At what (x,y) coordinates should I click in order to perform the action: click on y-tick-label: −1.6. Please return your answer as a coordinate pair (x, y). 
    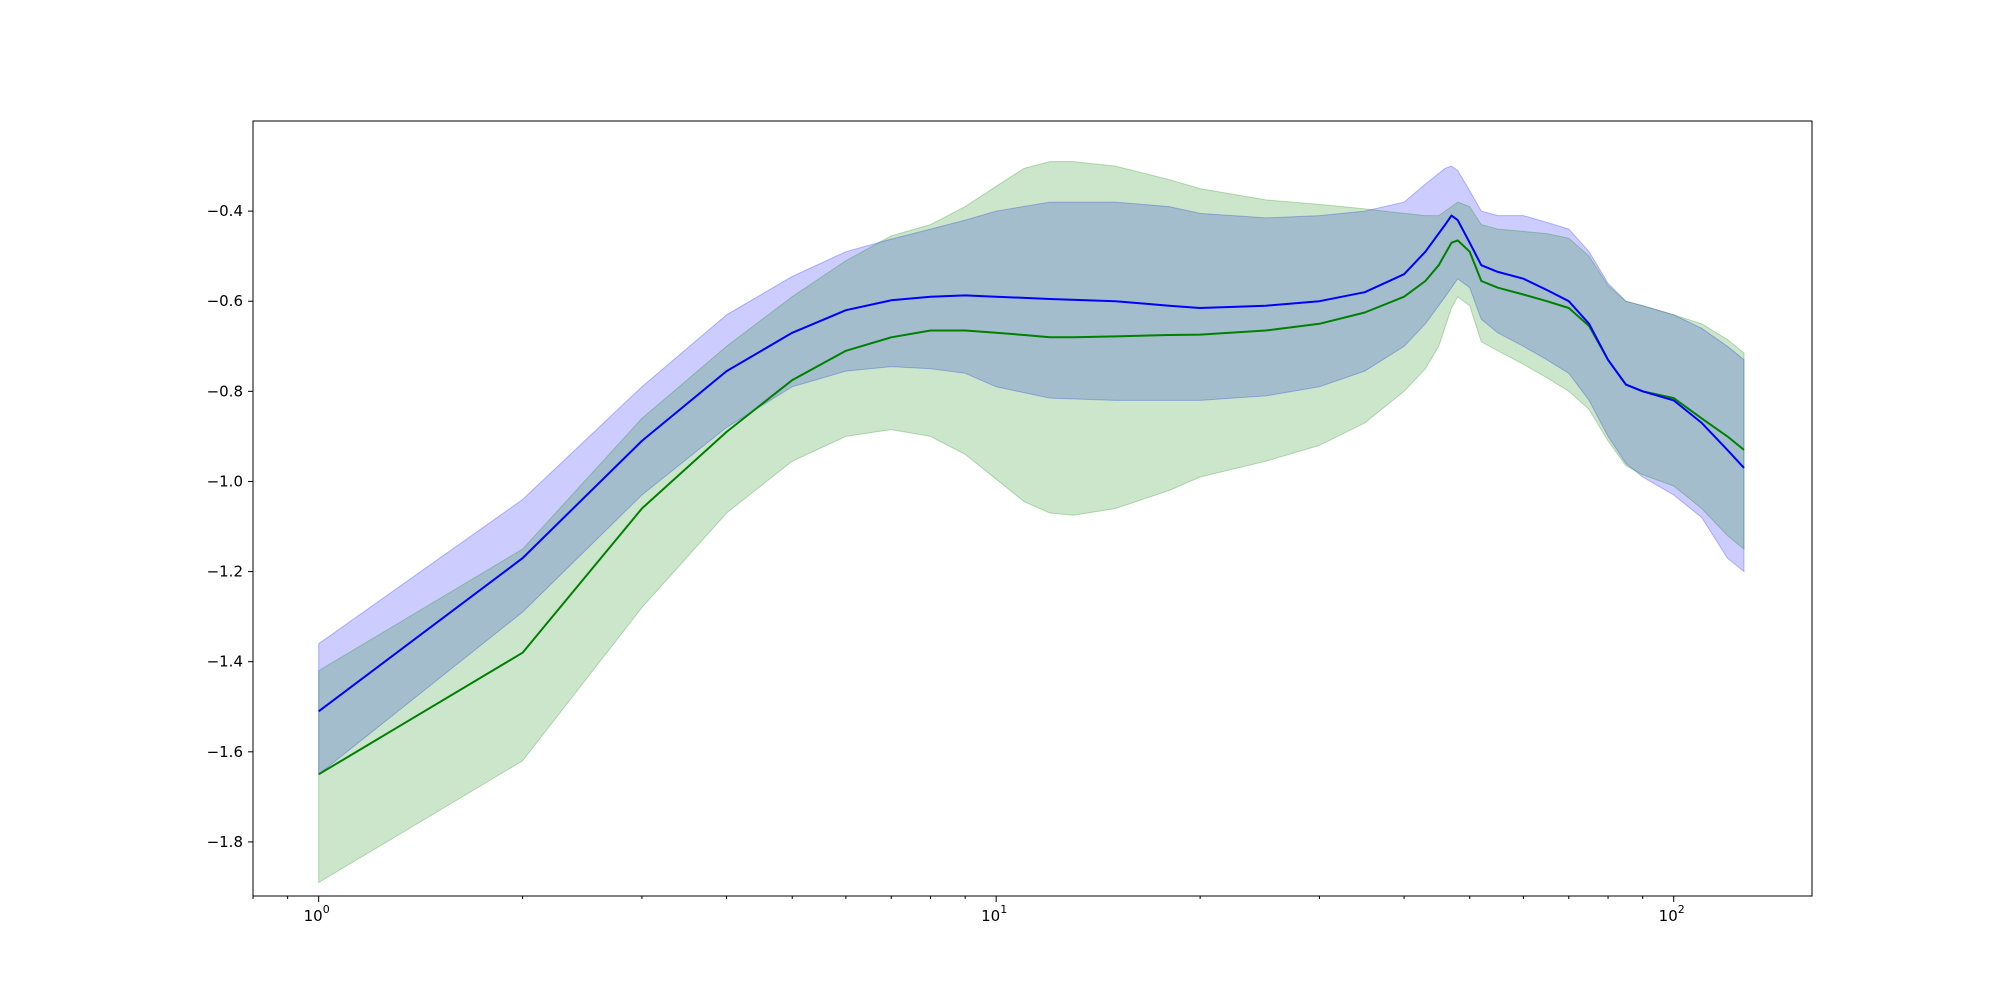
    Looking at the image, I should click on (225, 752).